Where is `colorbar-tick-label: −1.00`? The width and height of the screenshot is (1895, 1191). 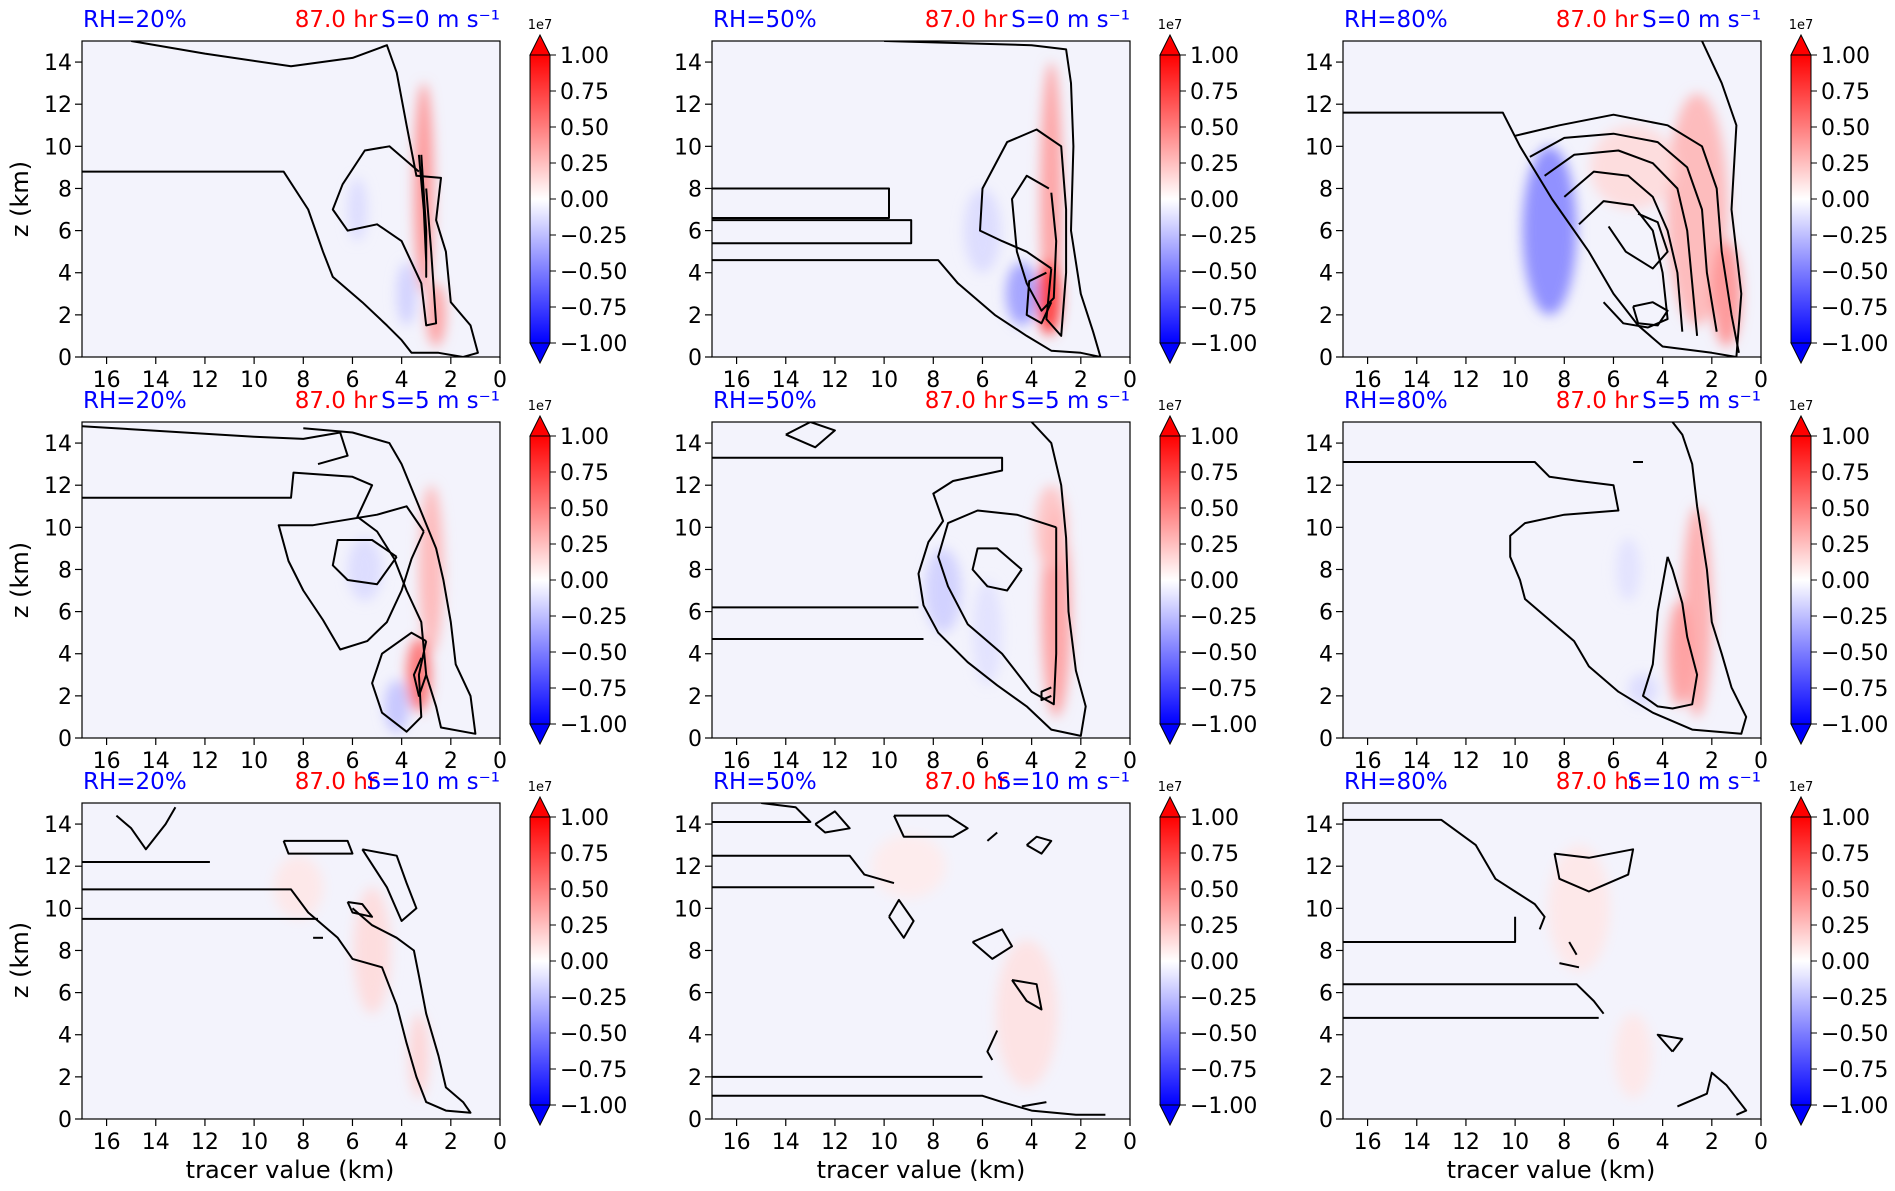 colorbar-tick-label: −1.00 is located at coordinates (1854, 725).